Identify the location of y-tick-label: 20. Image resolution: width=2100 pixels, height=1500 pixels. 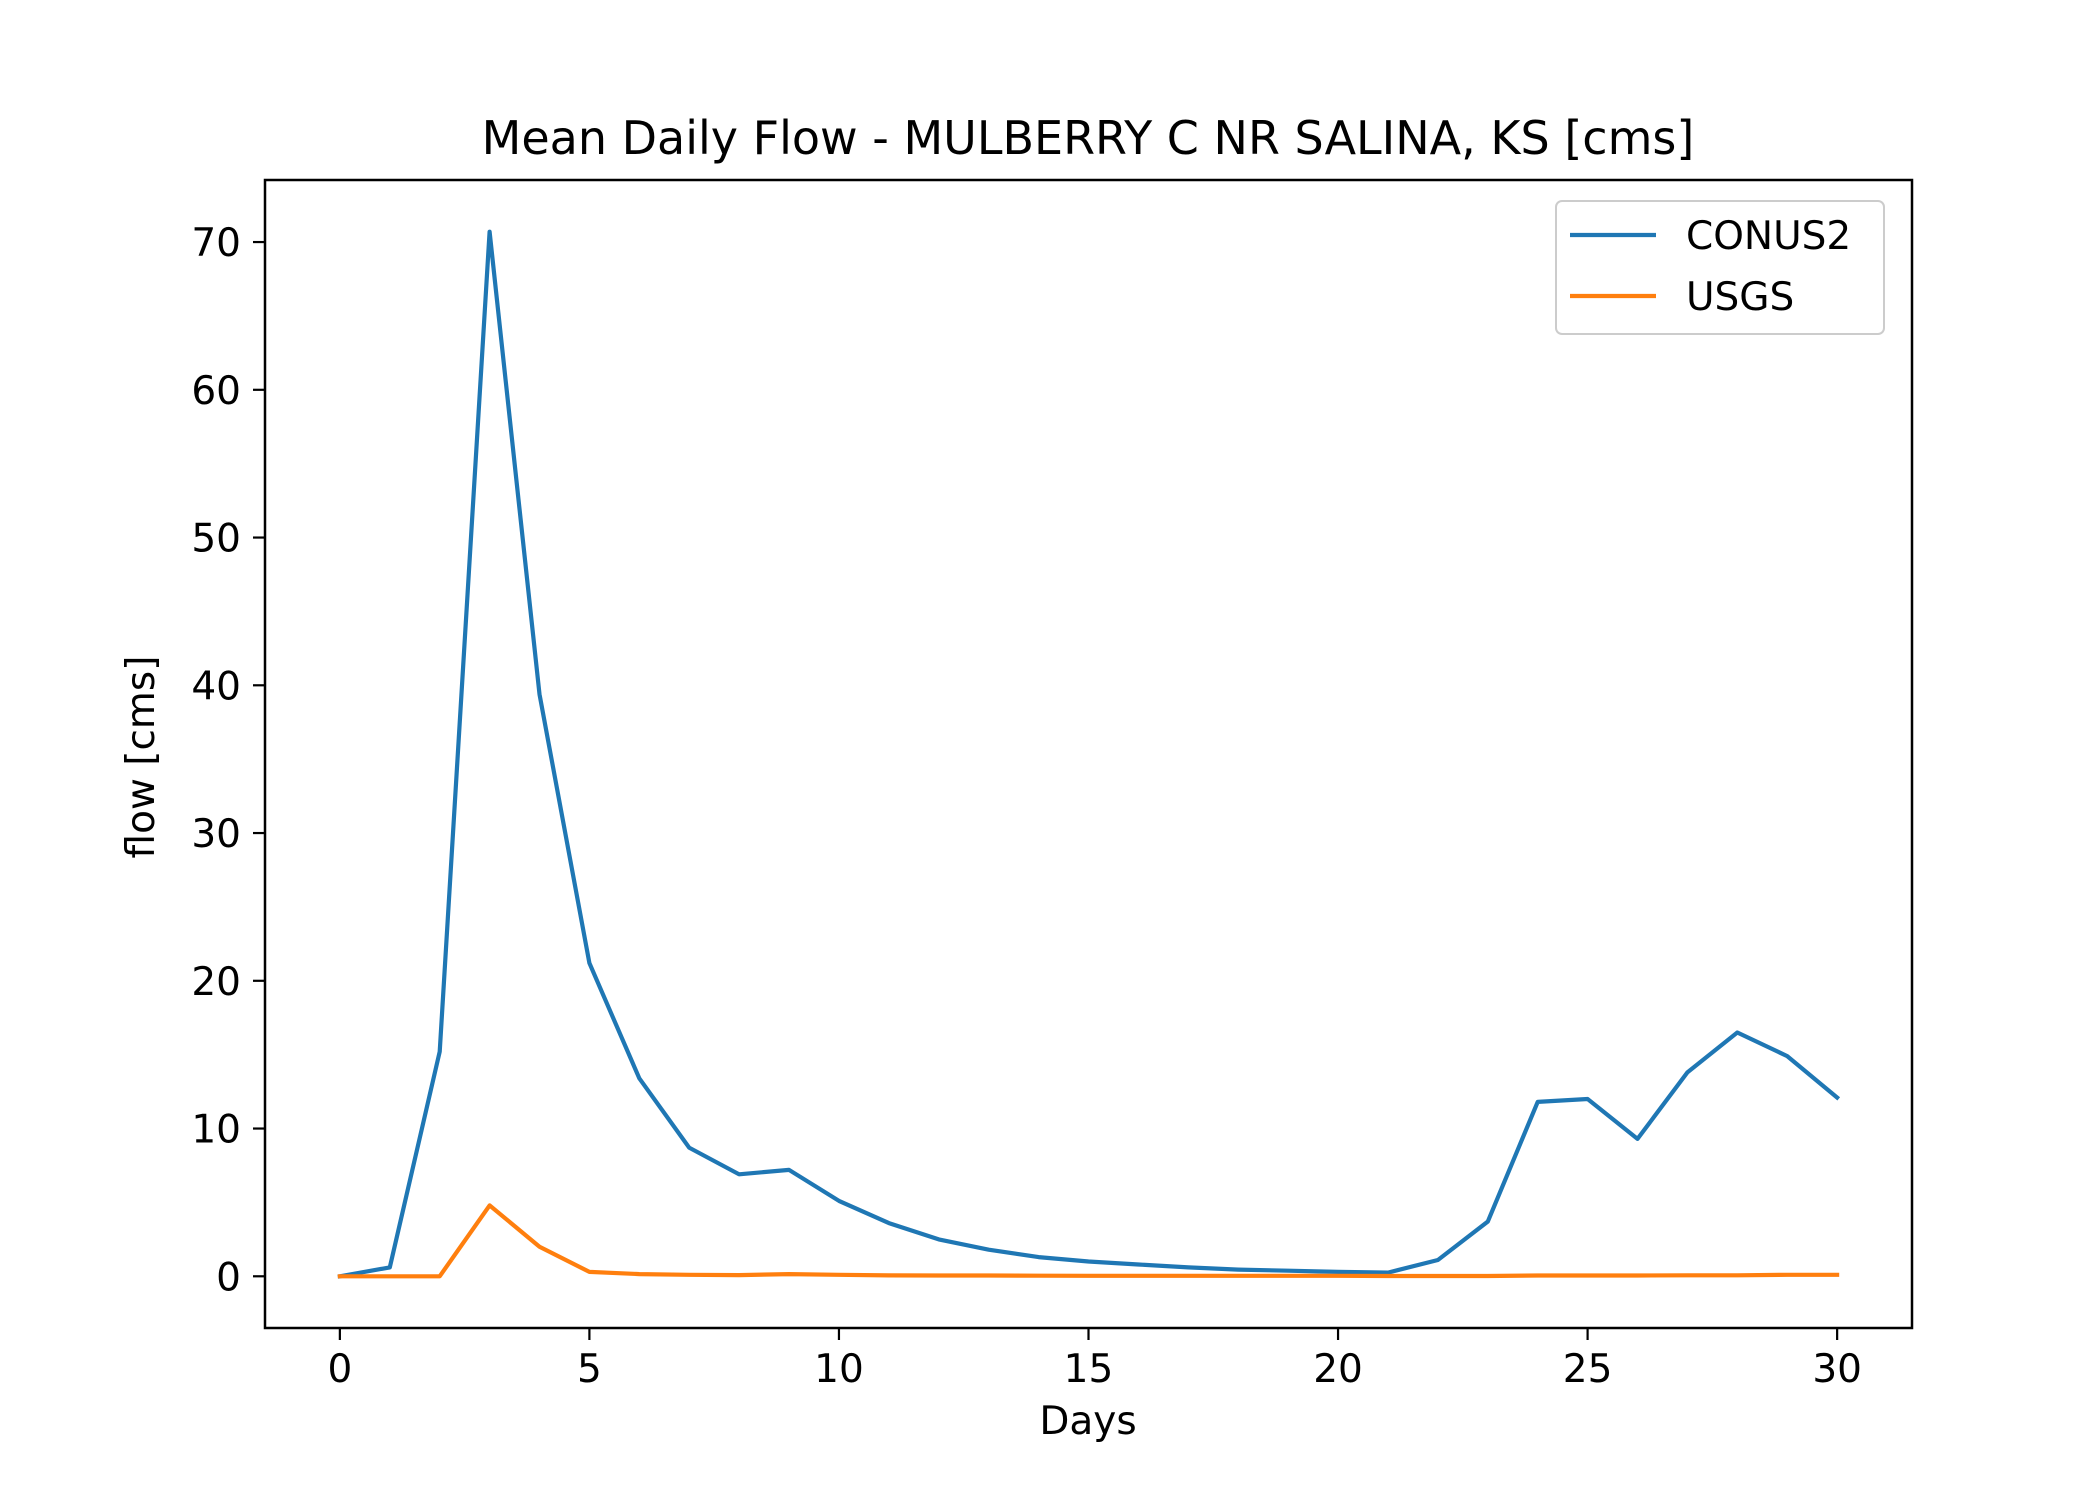
(216, 982).